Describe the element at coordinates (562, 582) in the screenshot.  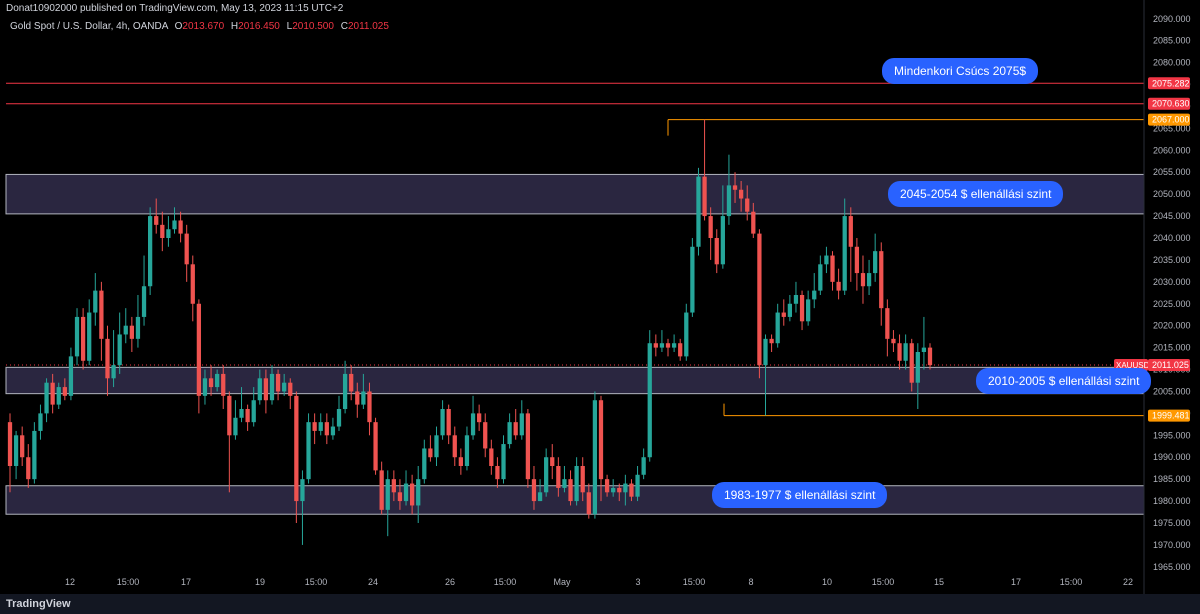
I see `time-tick-label: May` at that location.